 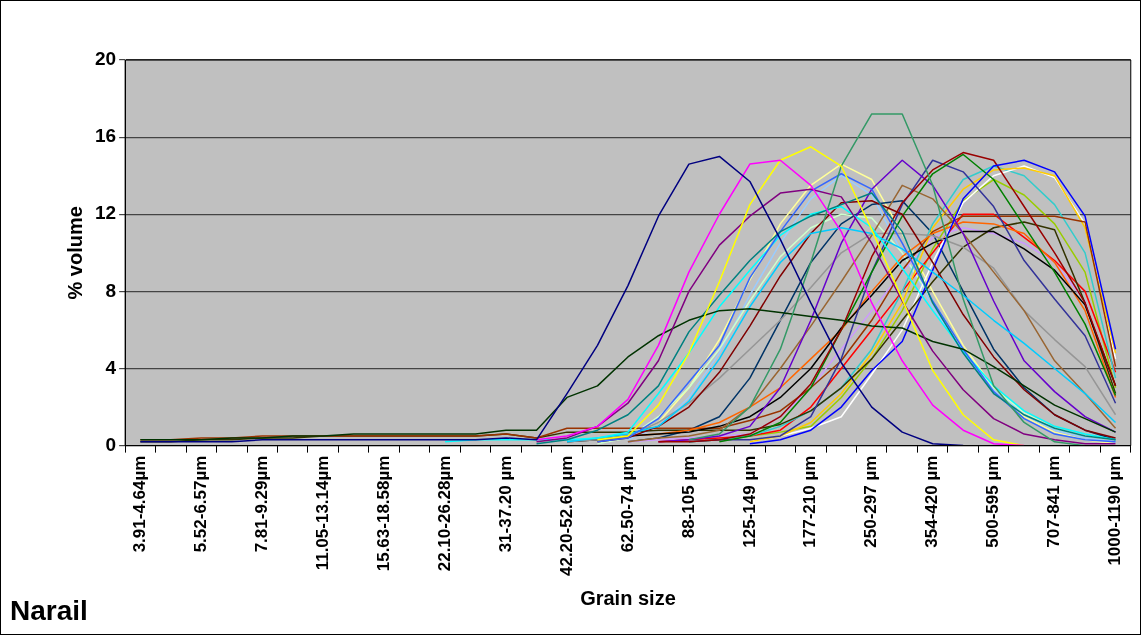 I want to click on x-tick-label: 22.10-26.28µm, so click(x=444, y=513).